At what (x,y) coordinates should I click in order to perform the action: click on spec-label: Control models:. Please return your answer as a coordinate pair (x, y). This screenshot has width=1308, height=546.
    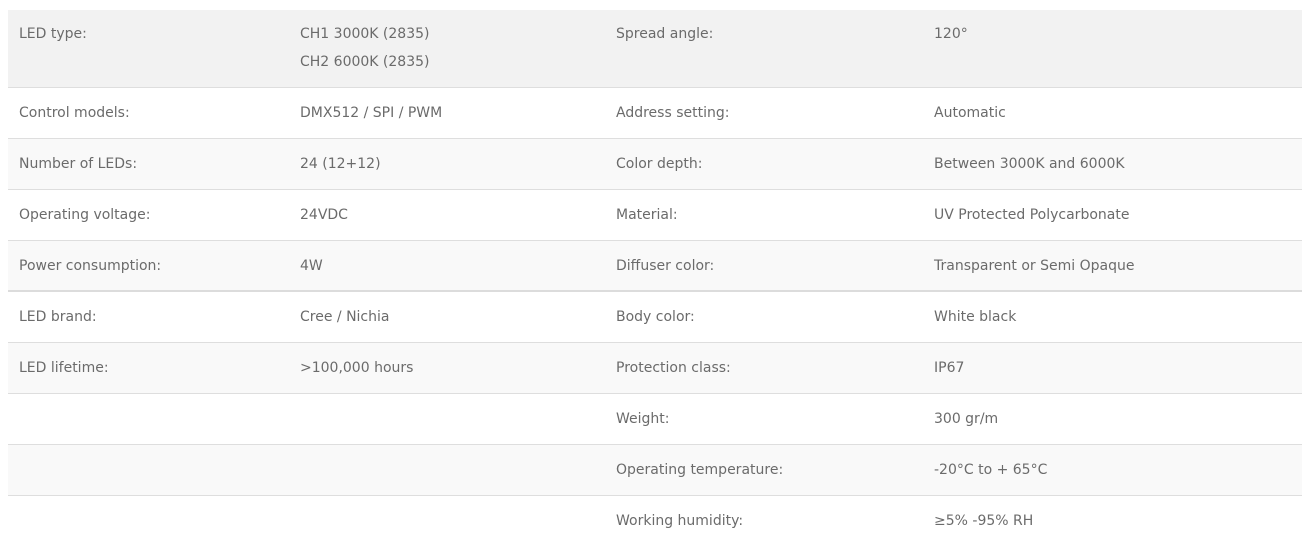
    Looking at the image, I should click on (148, 113).